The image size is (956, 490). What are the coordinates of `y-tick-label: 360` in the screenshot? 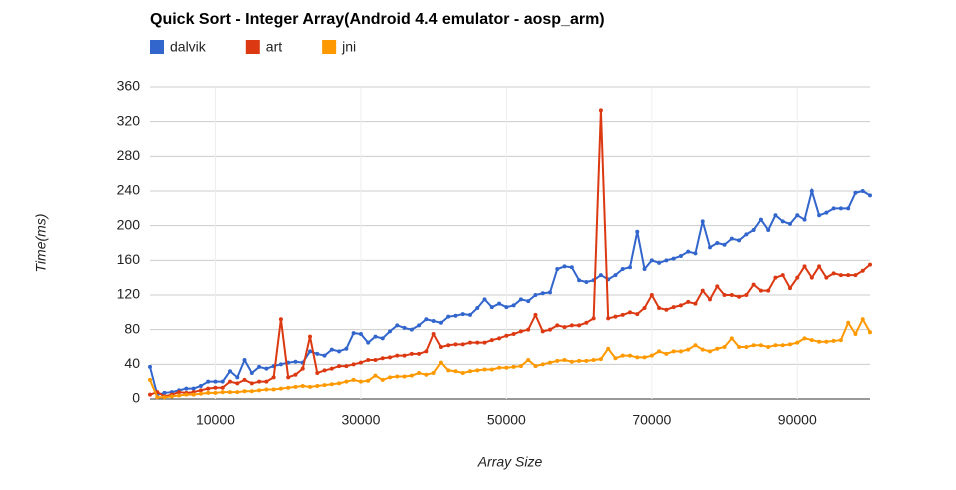 It's located at (129, 86).